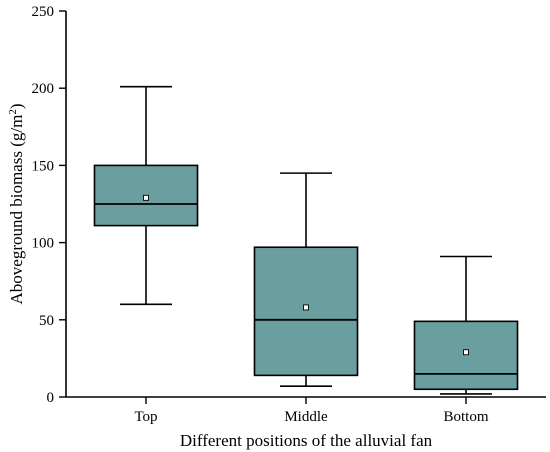 The height and width of the screenshot is (452, 550). What do you see at coordinates (13, 112) in the screenshot?
I see `y-axis-title-superscript: 2` at bounding box center [13, 112].